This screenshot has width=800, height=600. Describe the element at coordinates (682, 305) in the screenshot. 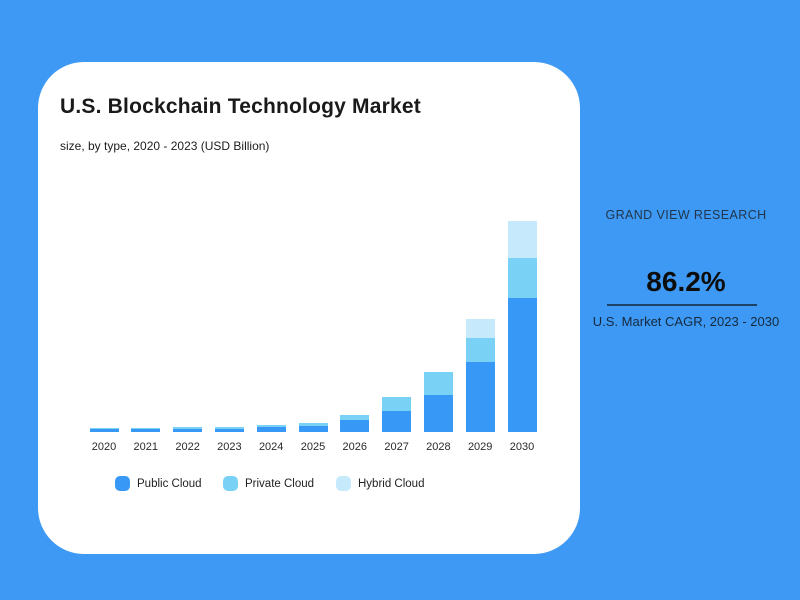

I see `divider-line` at that location.